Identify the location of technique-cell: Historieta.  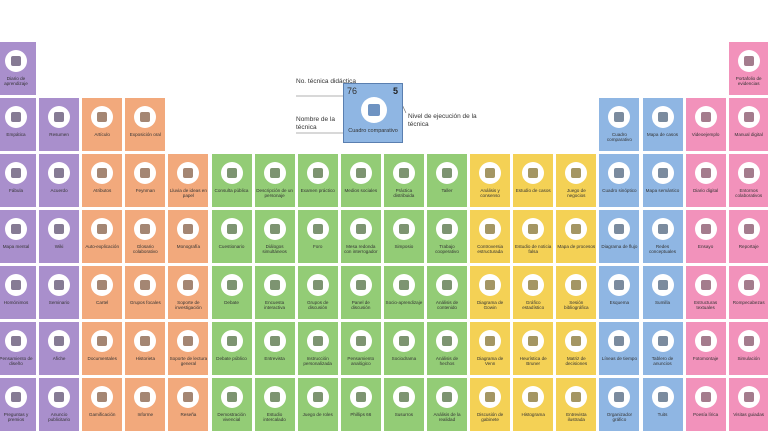
(145, 348).